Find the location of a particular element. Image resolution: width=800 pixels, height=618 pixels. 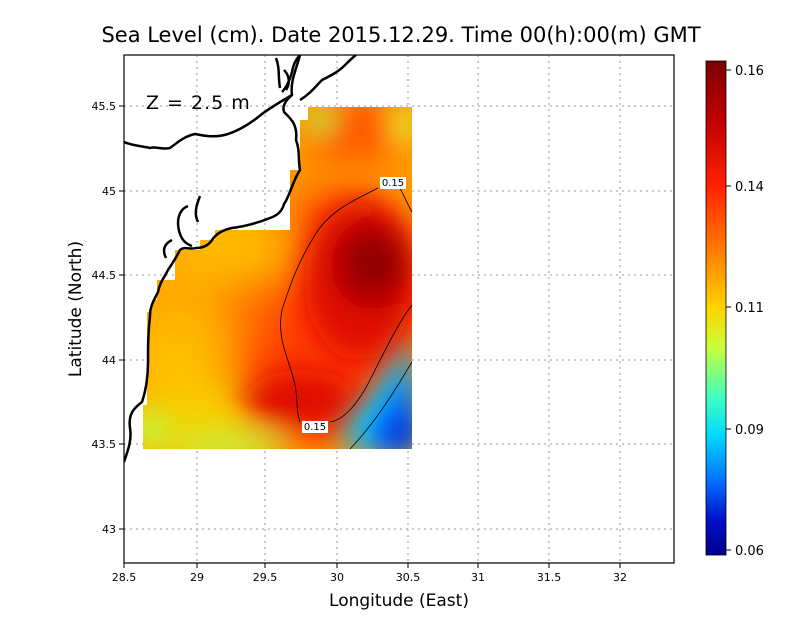

contour-label-north: 0.15 is located at coordinates (393, 183).